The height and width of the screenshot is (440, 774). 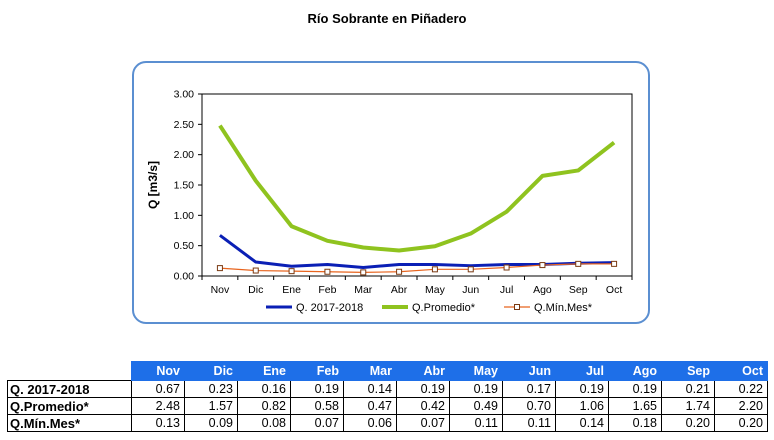 I want to click on table-row-label: Q.Mín.Mes*, so click(x=69, y=423).